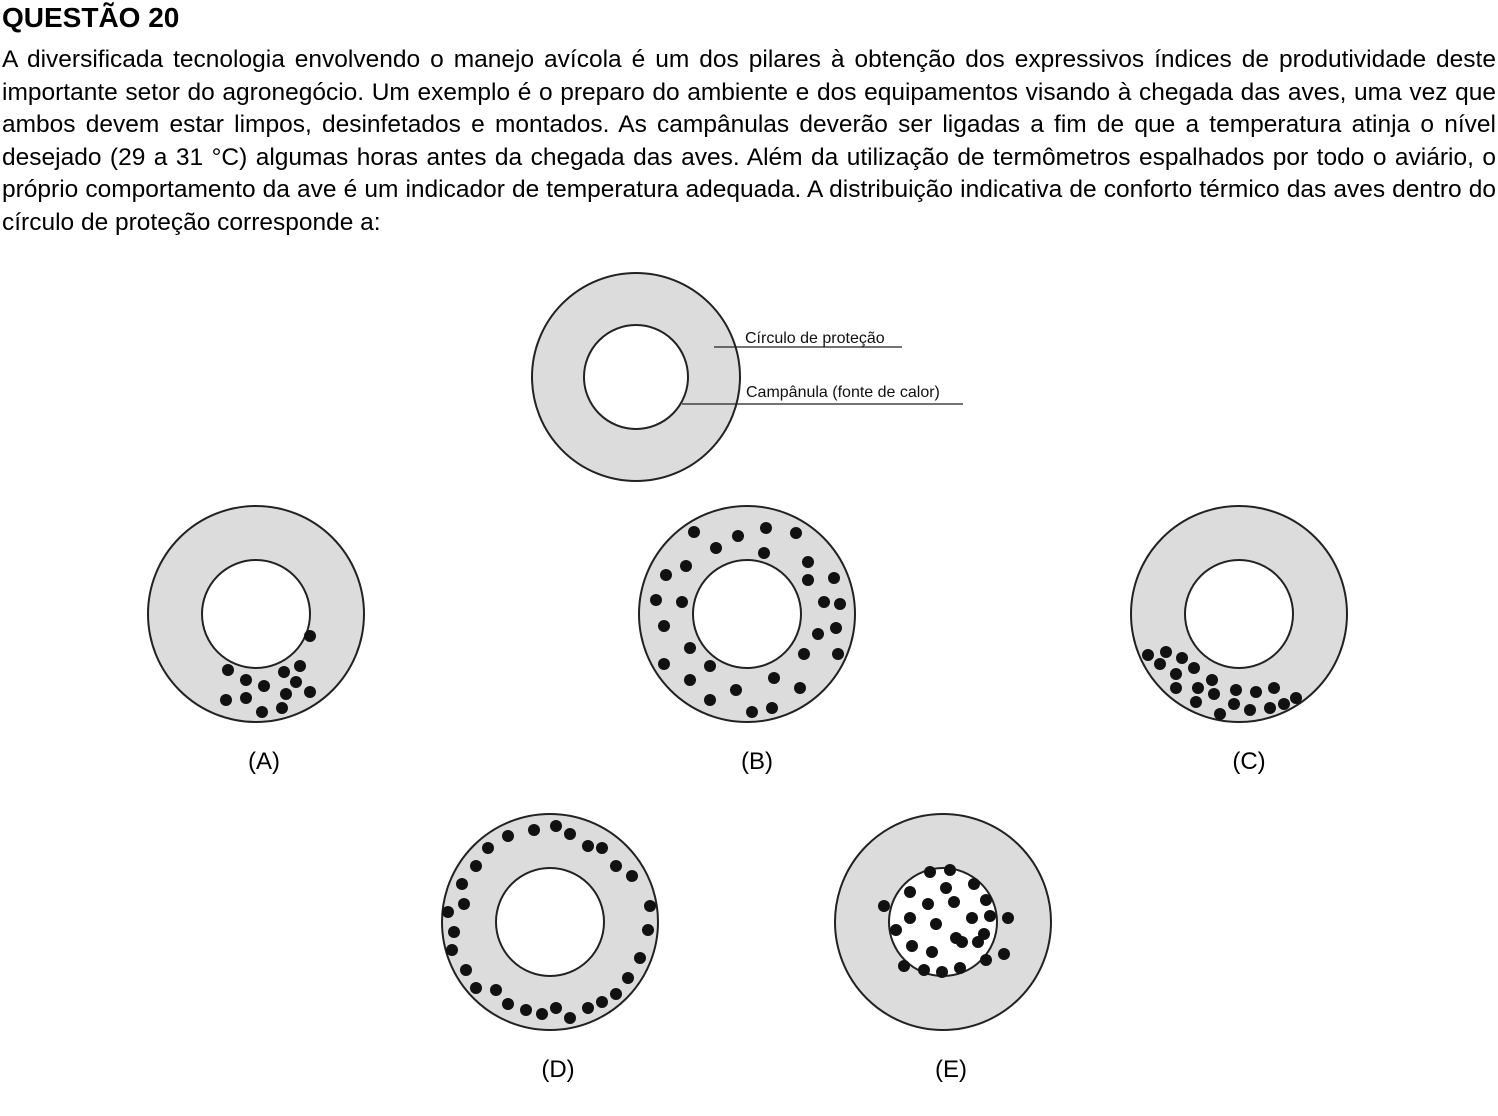  What do you see at coordinates (748, 620) in the screenshot?
I see `option-b-birds` at bounding box center [748, 620].